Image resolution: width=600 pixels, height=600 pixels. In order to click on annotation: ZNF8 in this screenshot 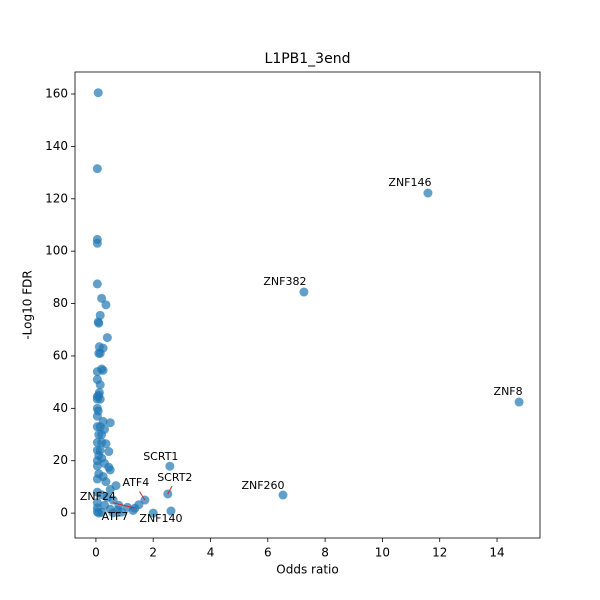, I will do `click(508, 391)`.